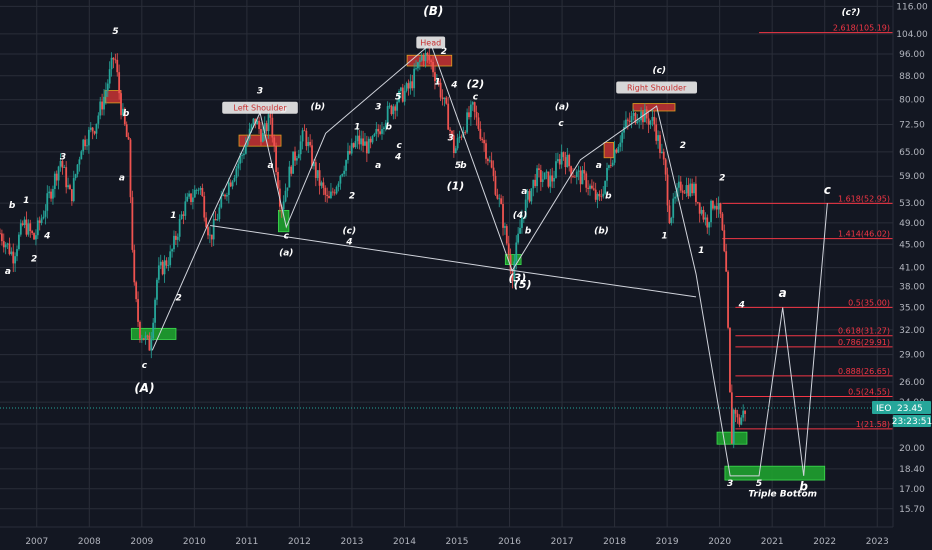  What do you see at coordinates (46, 237) in the screenshot?
I see `wave-label: 4` at bounding box center [46, 237].